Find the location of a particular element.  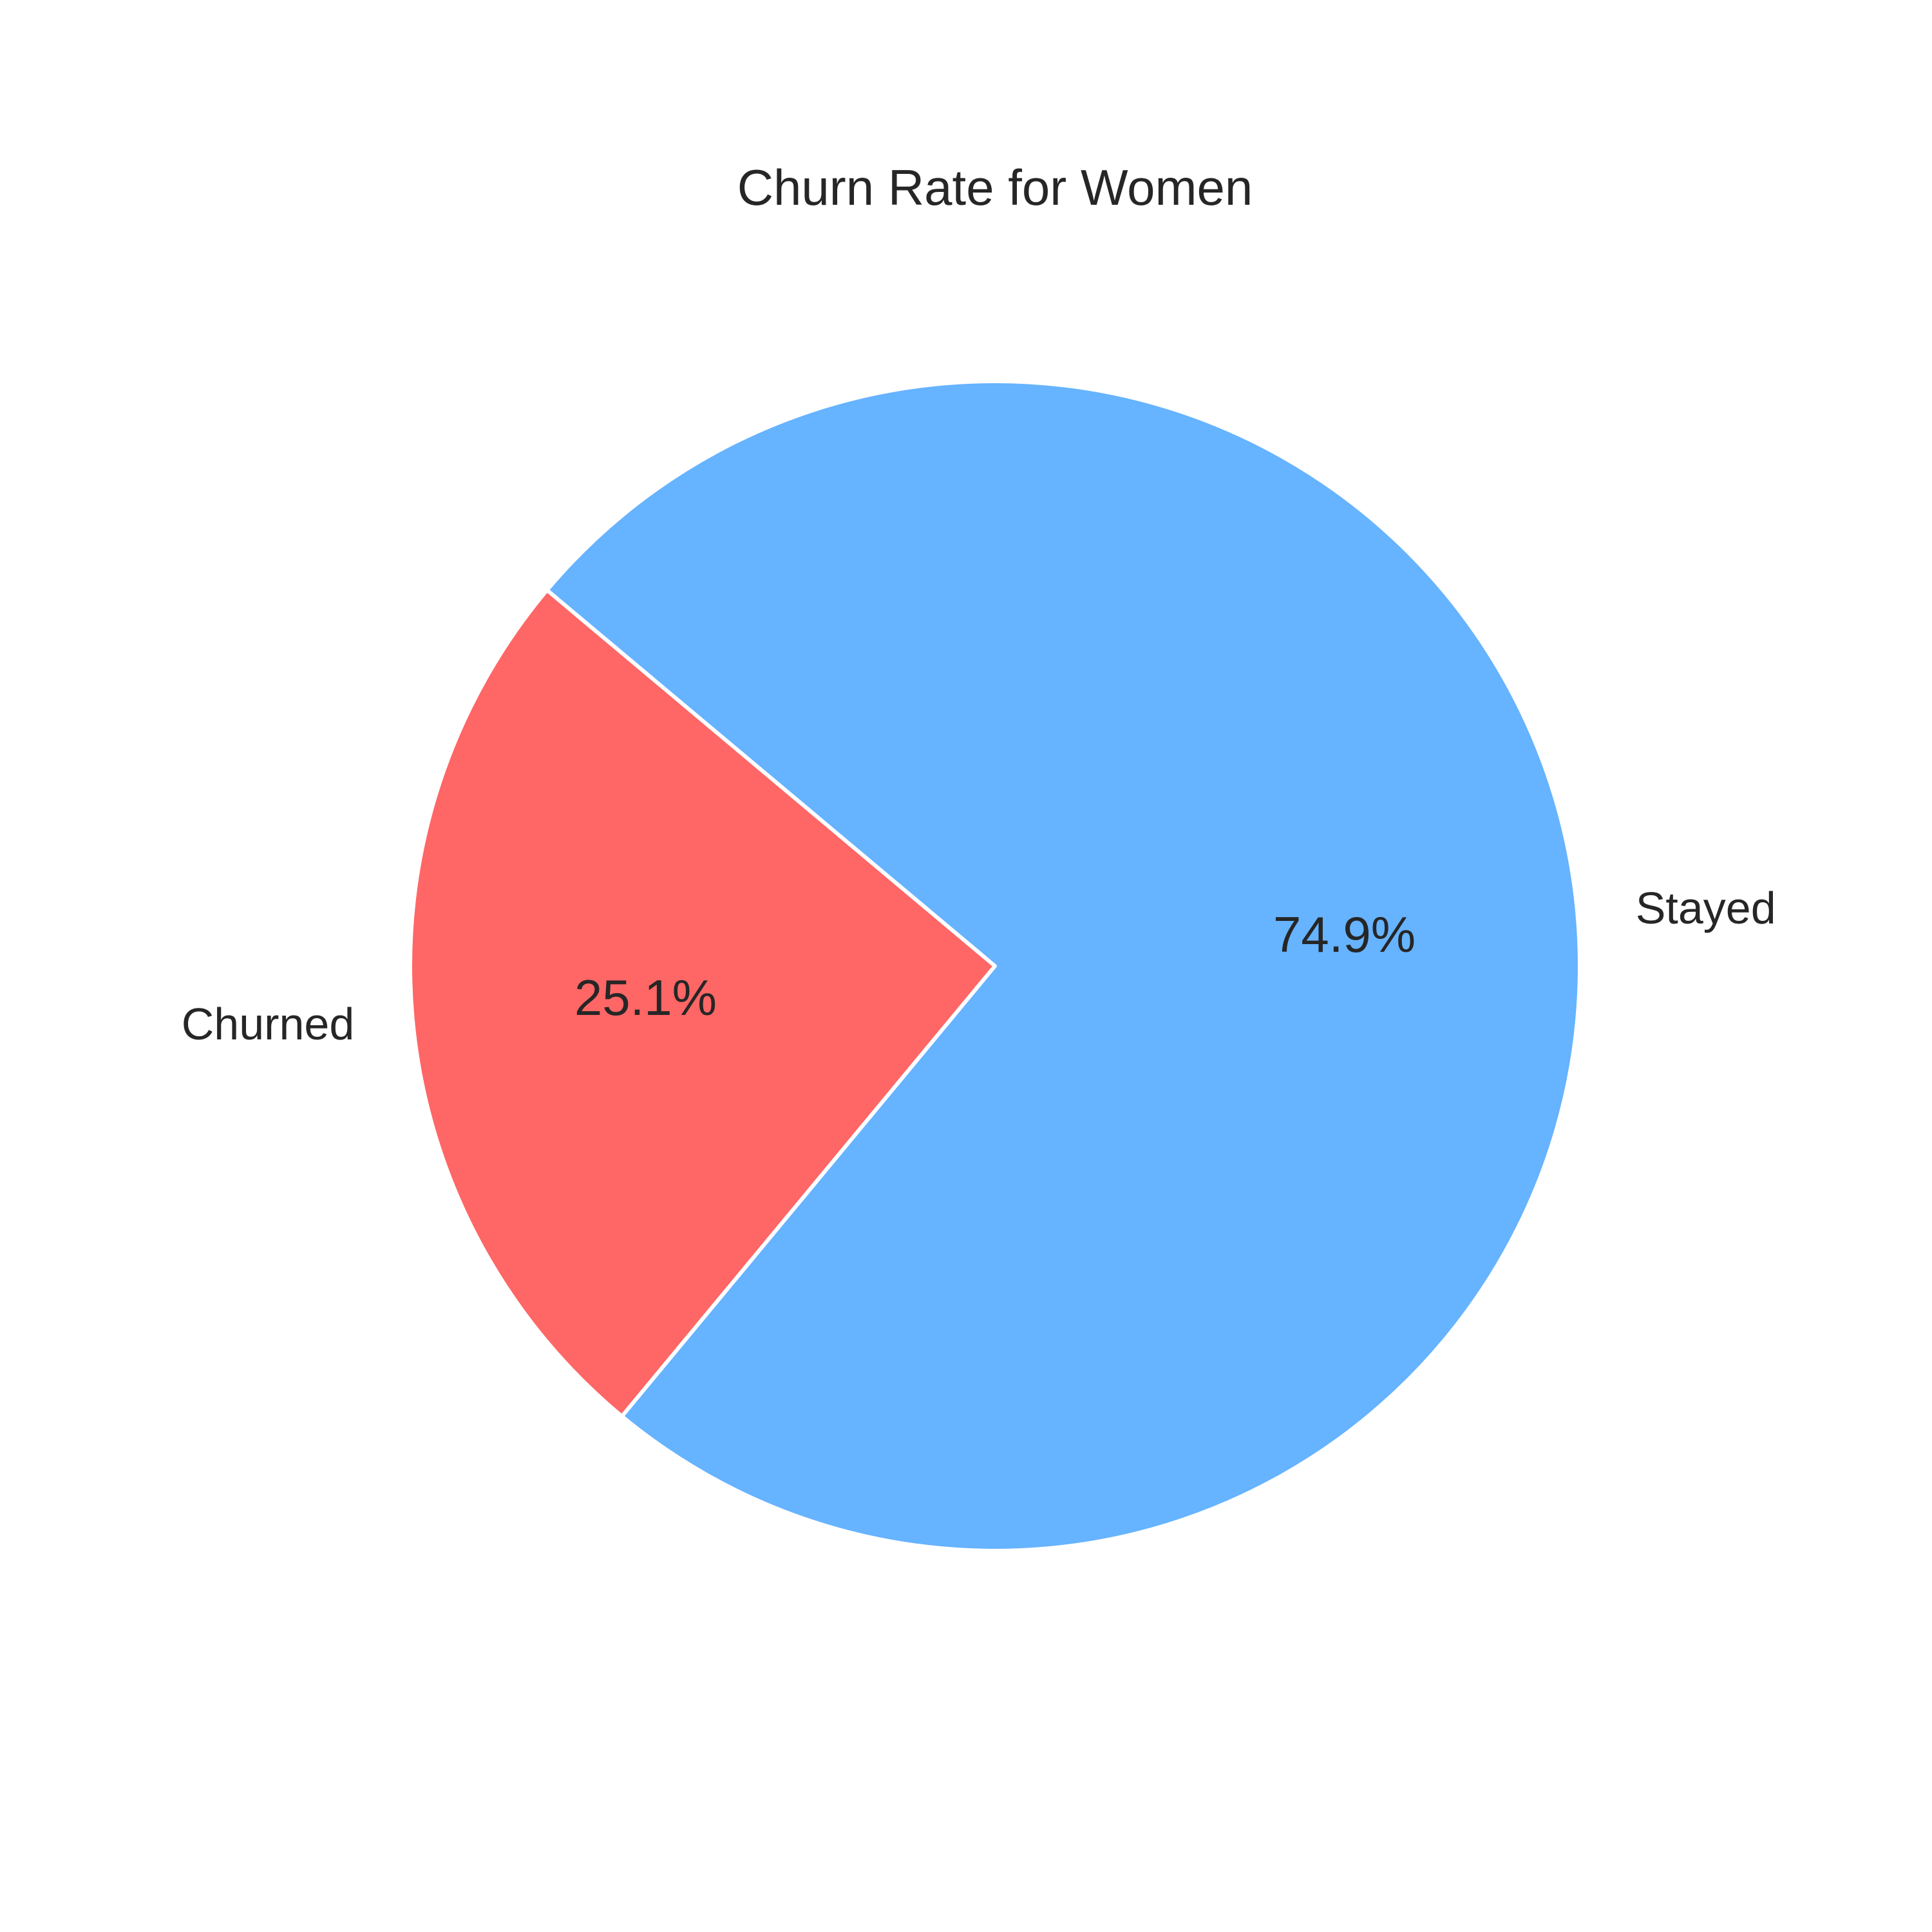

slice-label-churned: Churned is located at coordinates (269, 1024).